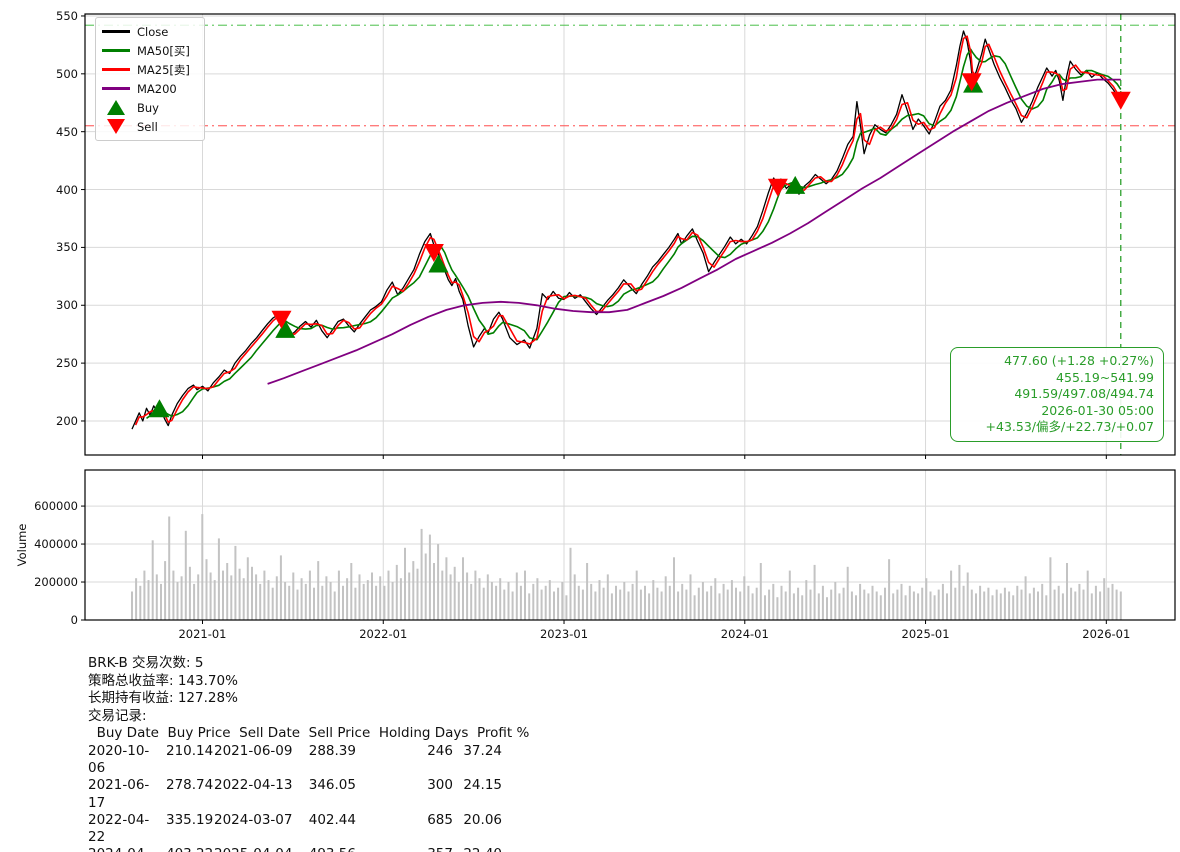 This screenshot has height=852, width=1180. I want to click on info-box-line: 2026-01-30 05:00, so click(1097, 410).